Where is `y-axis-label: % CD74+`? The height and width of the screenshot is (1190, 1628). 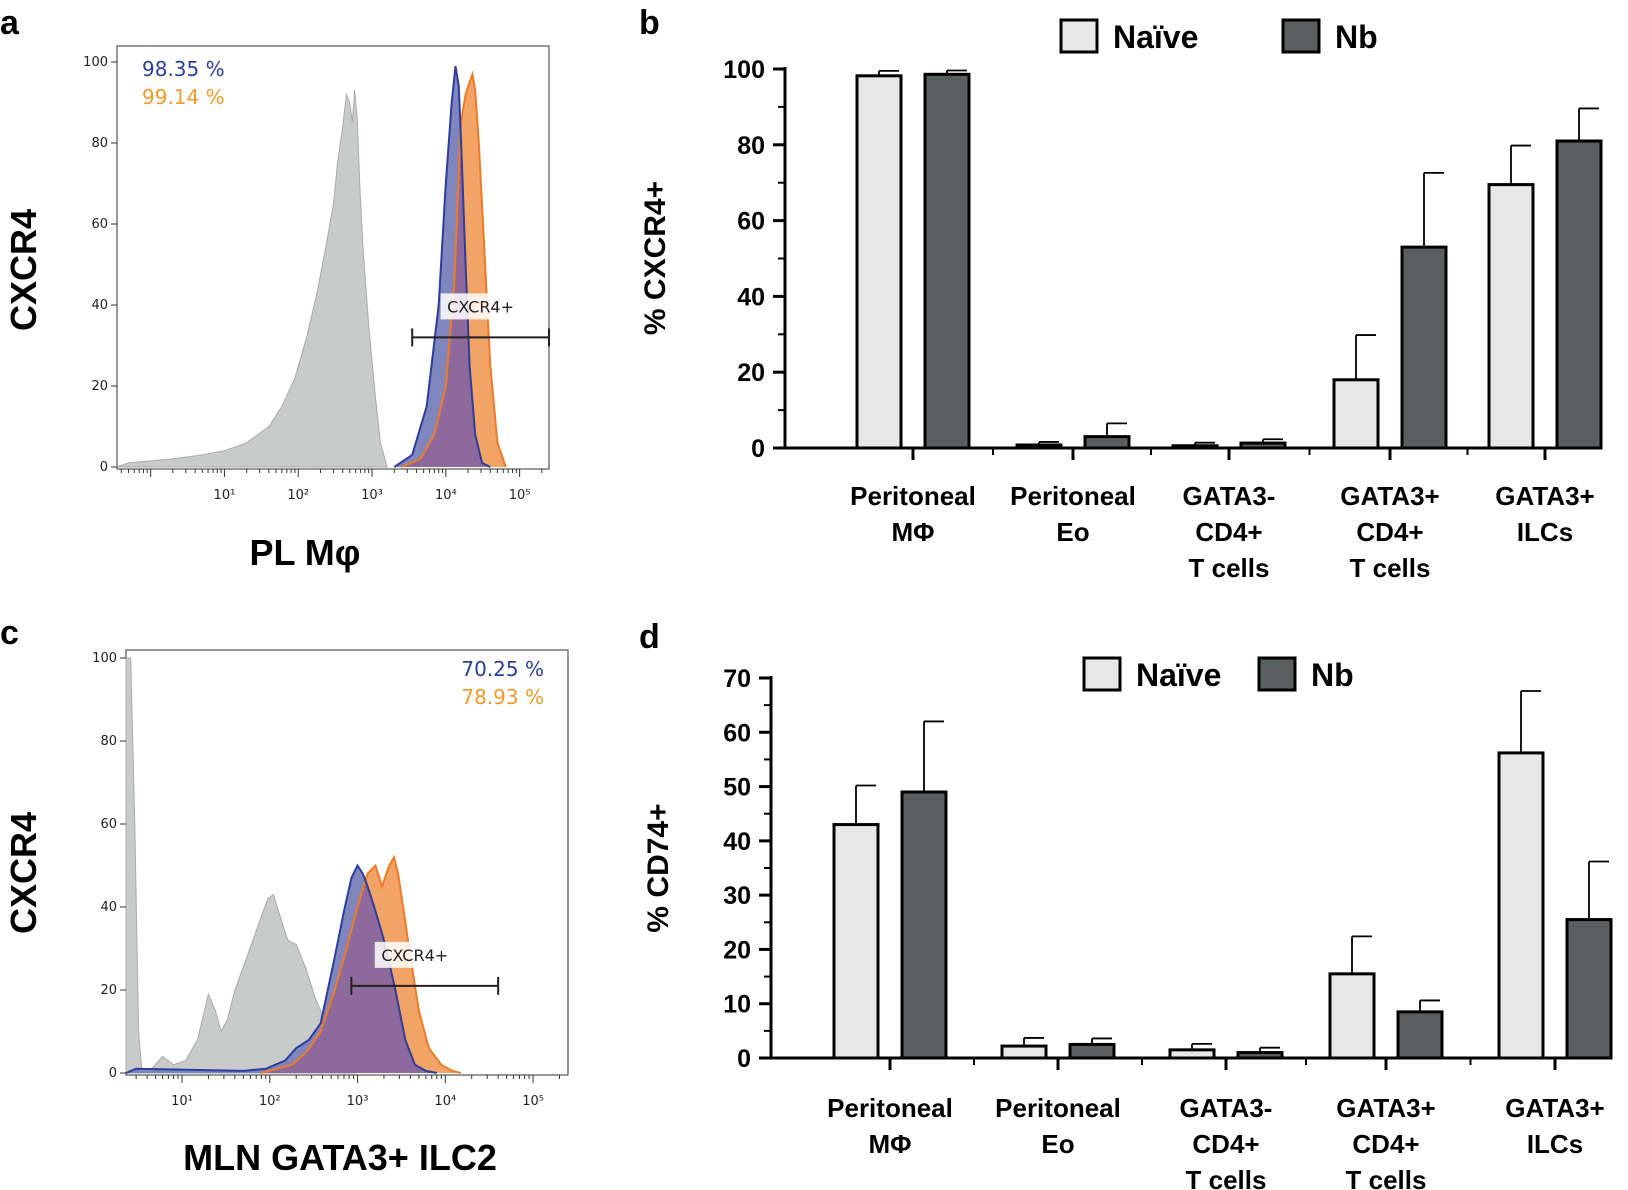 y-axis-label: % CD74+ is located at coordinates (658, 867).